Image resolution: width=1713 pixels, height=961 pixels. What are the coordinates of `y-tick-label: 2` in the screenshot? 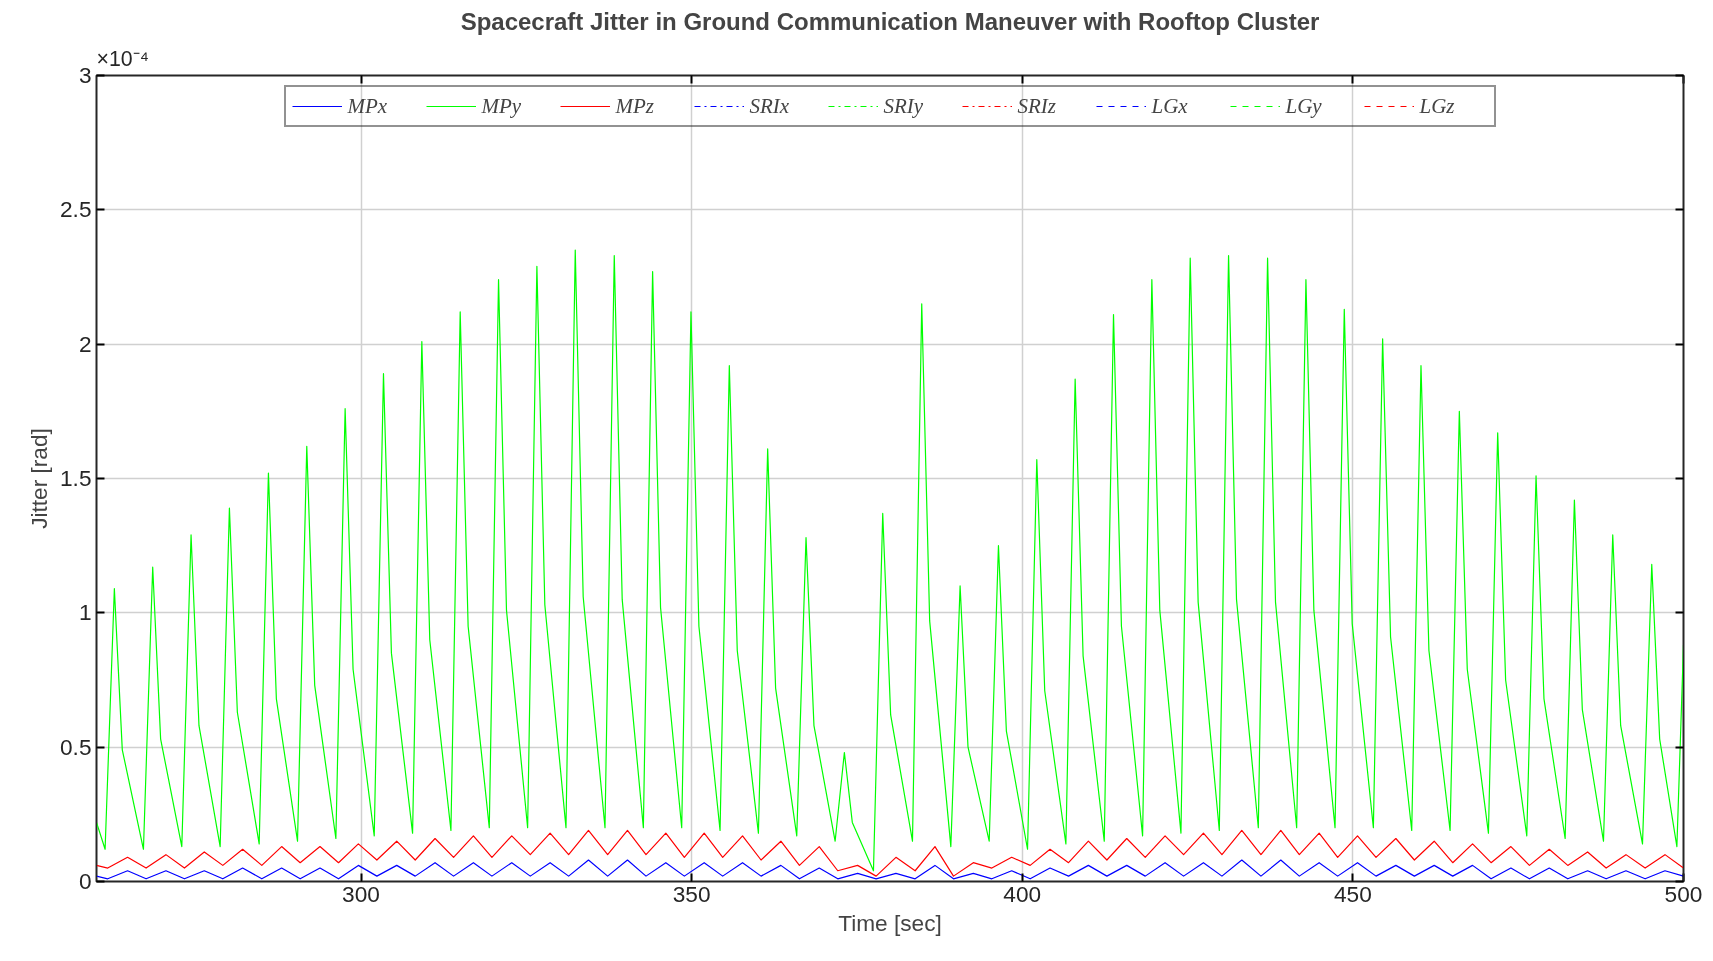 It's located at (85, 343).